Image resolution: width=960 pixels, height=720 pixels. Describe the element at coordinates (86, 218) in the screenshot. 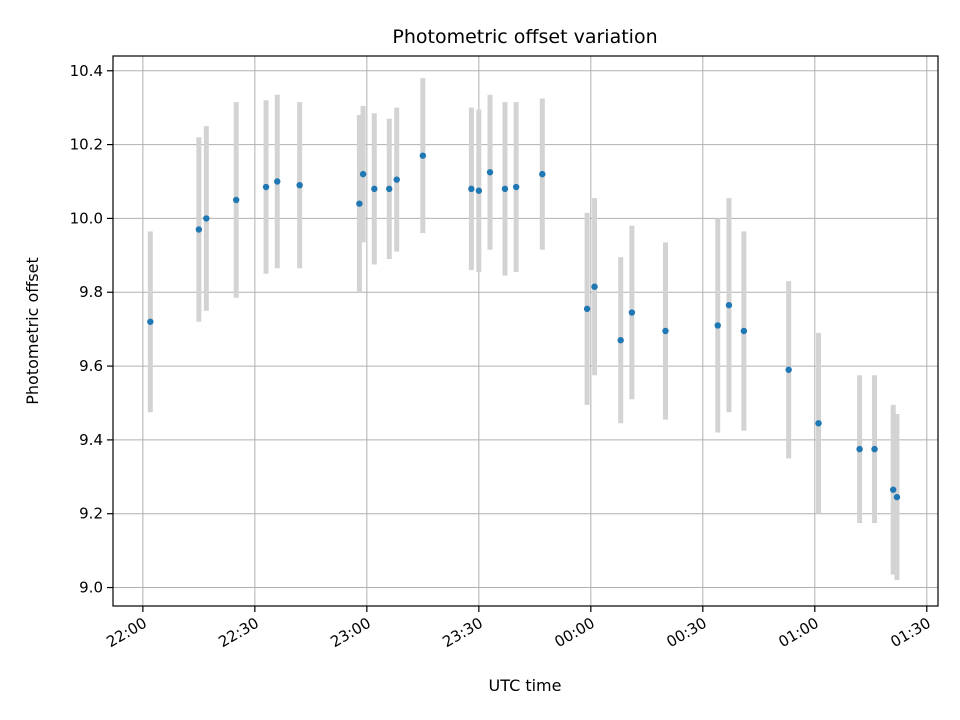

I see `y-tick-label: 10.0` at that location.